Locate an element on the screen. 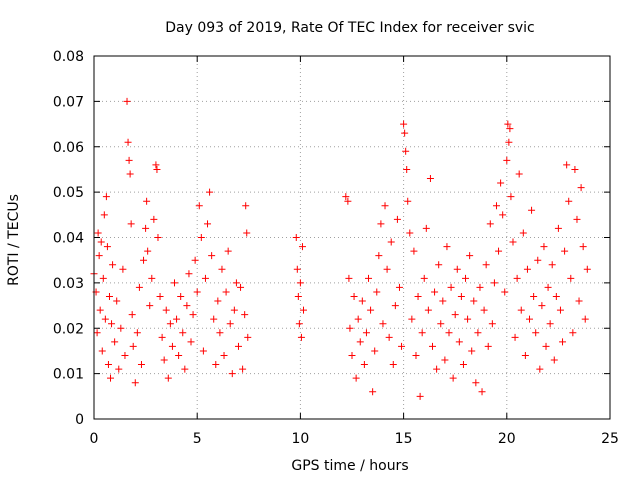 The height and width of the screenshot is (480, 640). x-tick-label: 0 is located at coordinates (94, 439).